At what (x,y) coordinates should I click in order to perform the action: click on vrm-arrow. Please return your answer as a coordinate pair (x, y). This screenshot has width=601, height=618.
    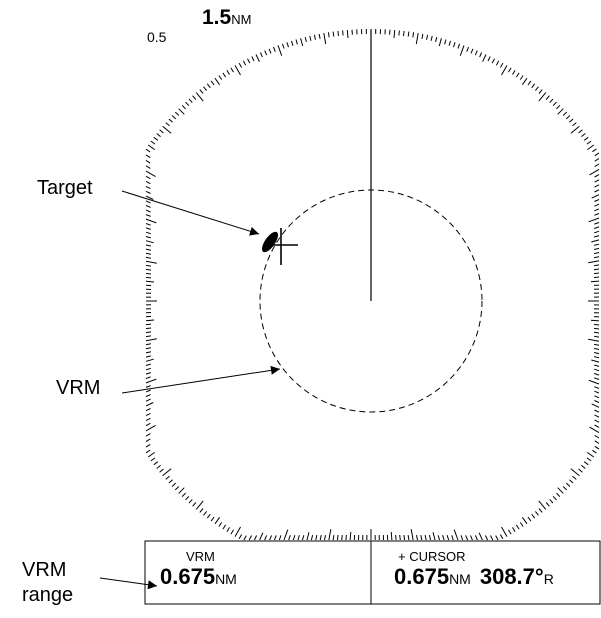
    Looking at the image, I should click on (201, 379).